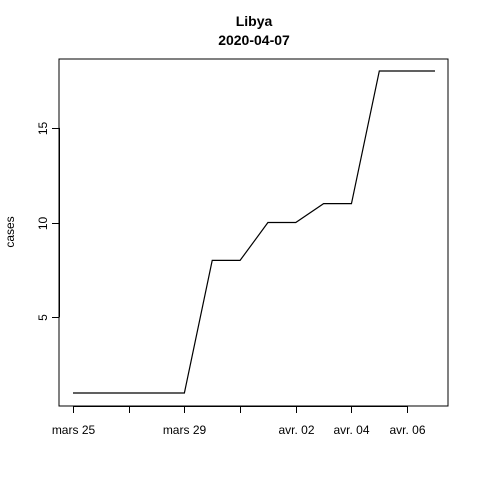 The height and width of the screenshot is (480, 480). What do you see at coordinates (254, 40) in the screenshot?
I see `chart-subtitle: 2020-04-07` at bounding box center [254, 40].